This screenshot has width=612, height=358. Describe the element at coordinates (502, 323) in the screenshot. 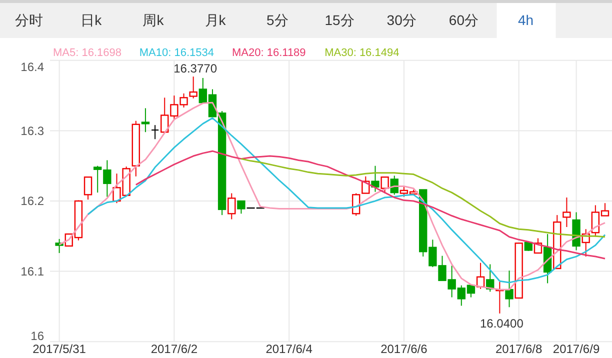

I see `annotation: 16.0400` at that location.